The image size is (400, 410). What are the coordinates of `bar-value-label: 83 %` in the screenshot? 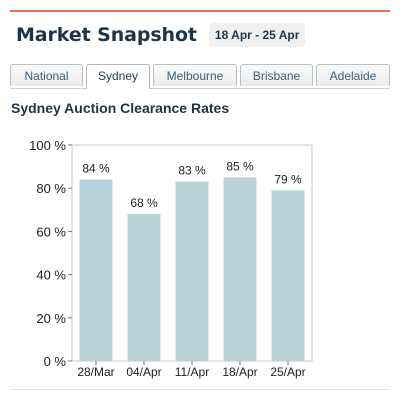 It's located at (192, 171).